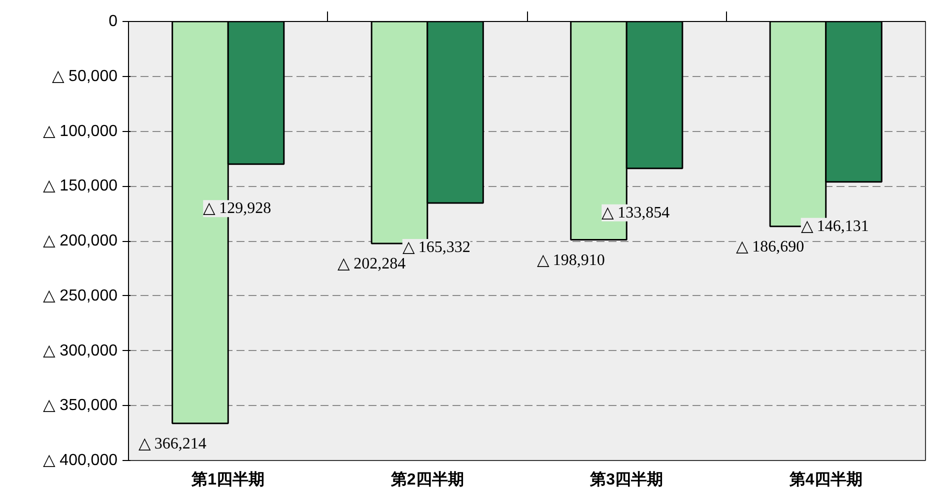  What do you see at coordinates (80, 405) in the screenshot?
I see `y-tick-label: △ 350,000` at bounding box center [80, 405].